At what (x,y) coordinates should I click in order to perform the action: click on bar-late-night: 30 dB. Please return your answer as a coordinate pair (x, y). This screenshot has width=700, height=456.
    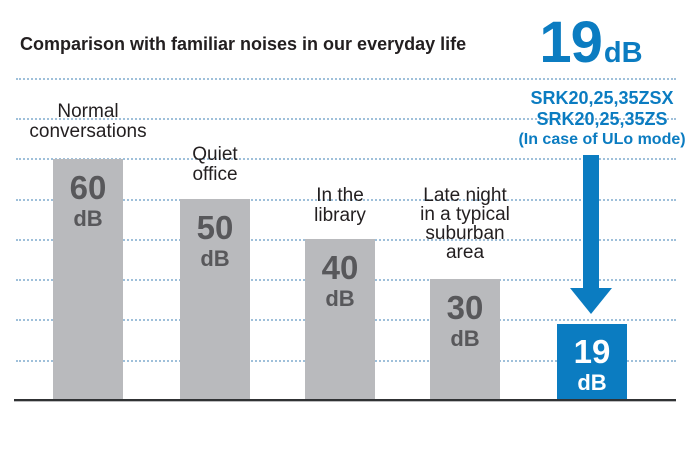
    Looking at the image, I should click on (465, 340).